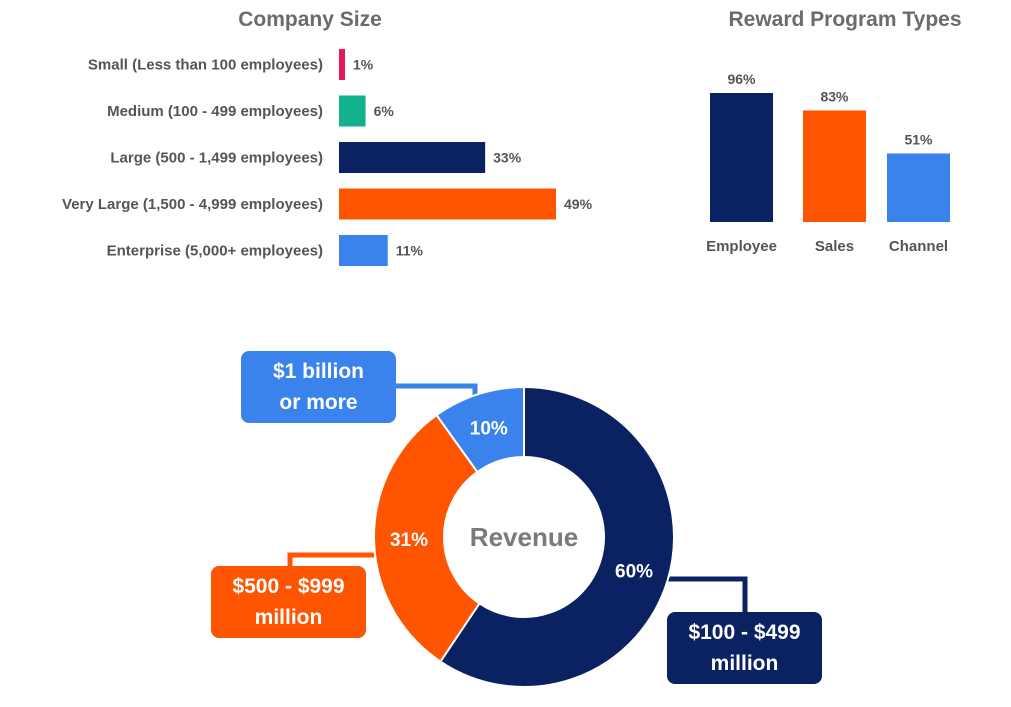 The image size is (1011, 707). Describe the element at coordinates (342, 64) in the screenshot. I see `company-size-bar-small-less-than-100-employees` at that location.